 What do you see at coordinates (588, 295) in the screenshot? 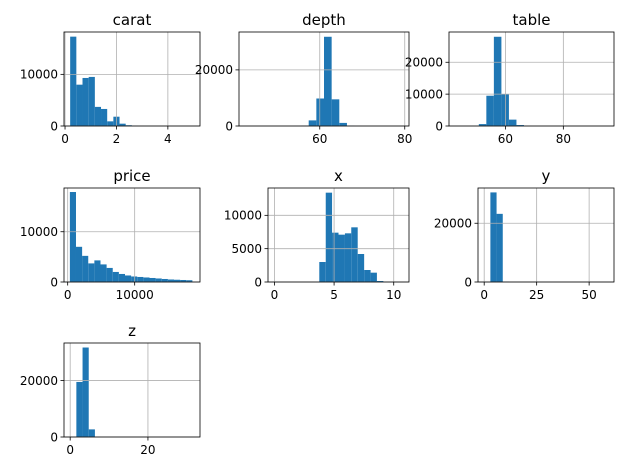
I see `xtick-label-y-2: 50` at bounding box center [588, 295].